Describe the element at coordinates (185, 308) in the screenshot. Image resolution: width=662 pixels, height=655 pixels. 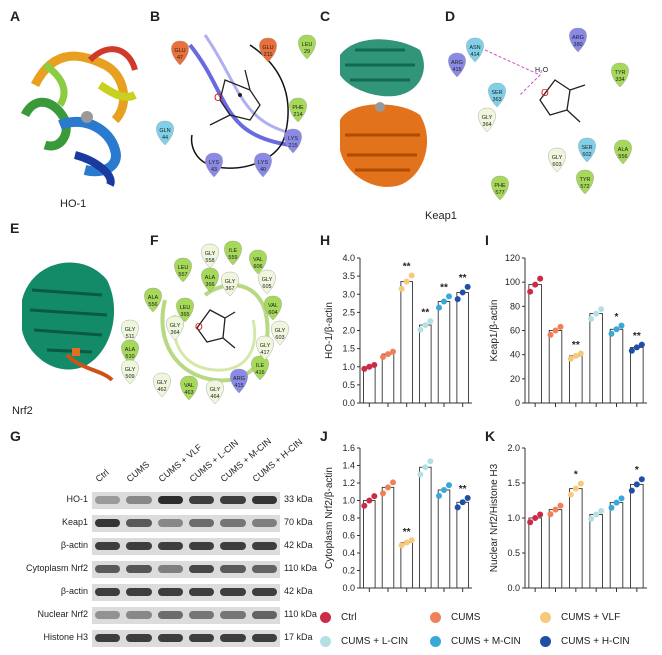
I see `residue-name: LEU` at that location.